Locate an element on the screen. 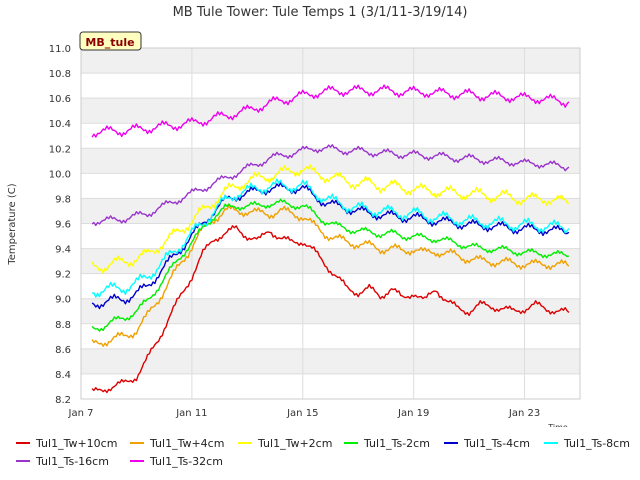 The height and width of the screenshot is (480, 640). legend-label: Tul1_Tw+4cm is located at coordinates (187, 443).